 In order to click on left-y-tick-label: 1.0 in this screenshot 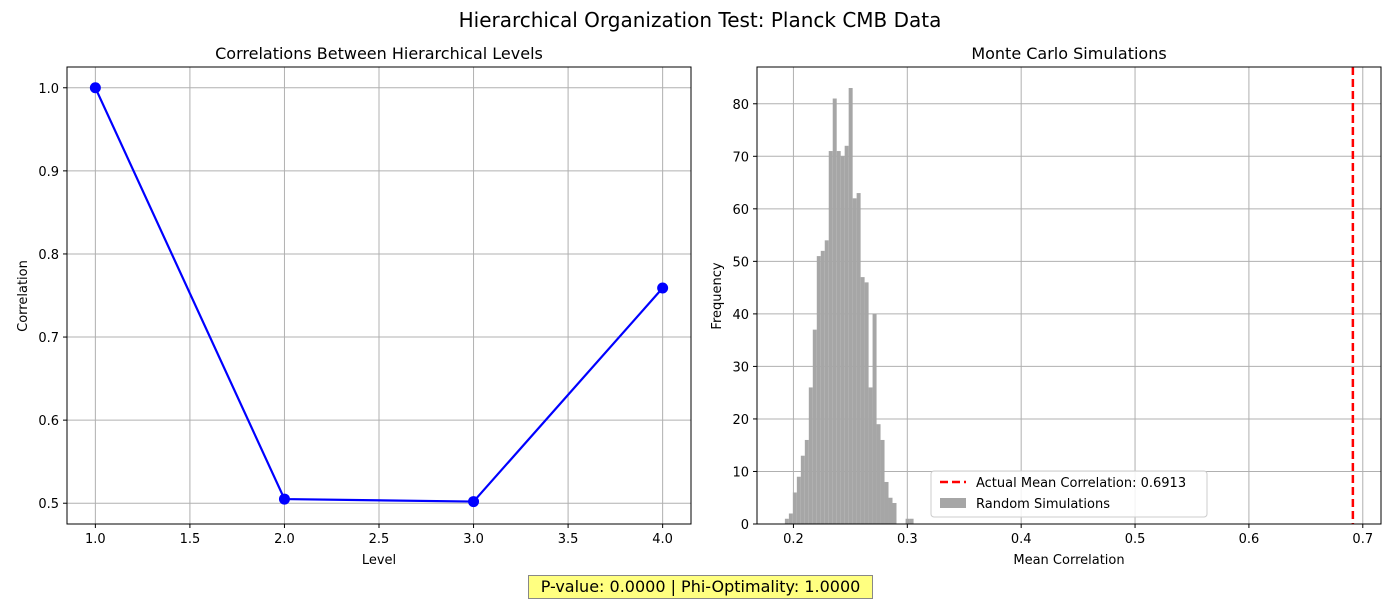, I will do `click(48, 89)`.